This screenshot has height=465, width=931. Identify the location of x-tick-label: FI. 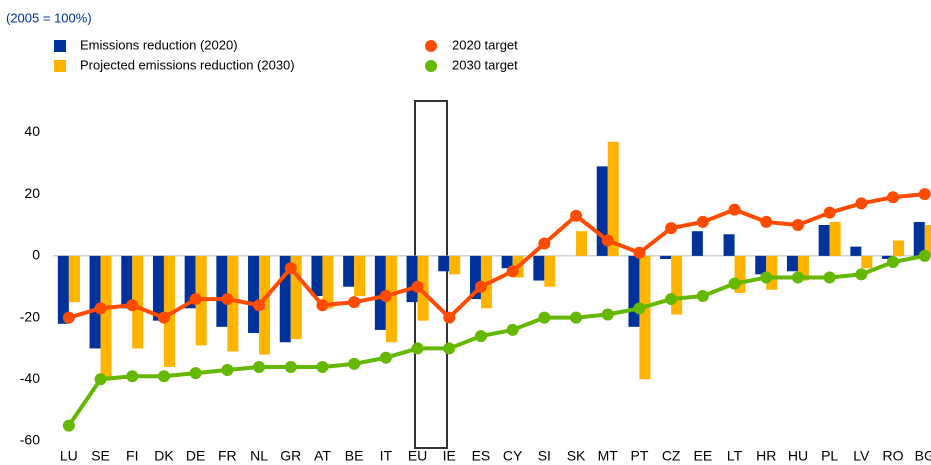
(132, 456).